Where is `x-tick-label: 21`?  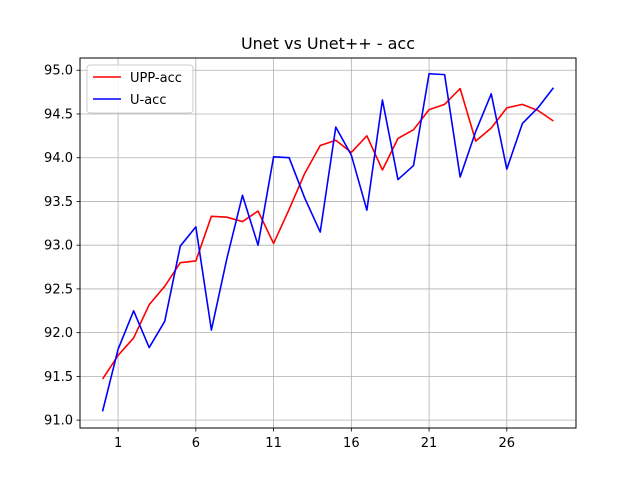 x-tick-label: 21 is located at coordinates (429, 443).